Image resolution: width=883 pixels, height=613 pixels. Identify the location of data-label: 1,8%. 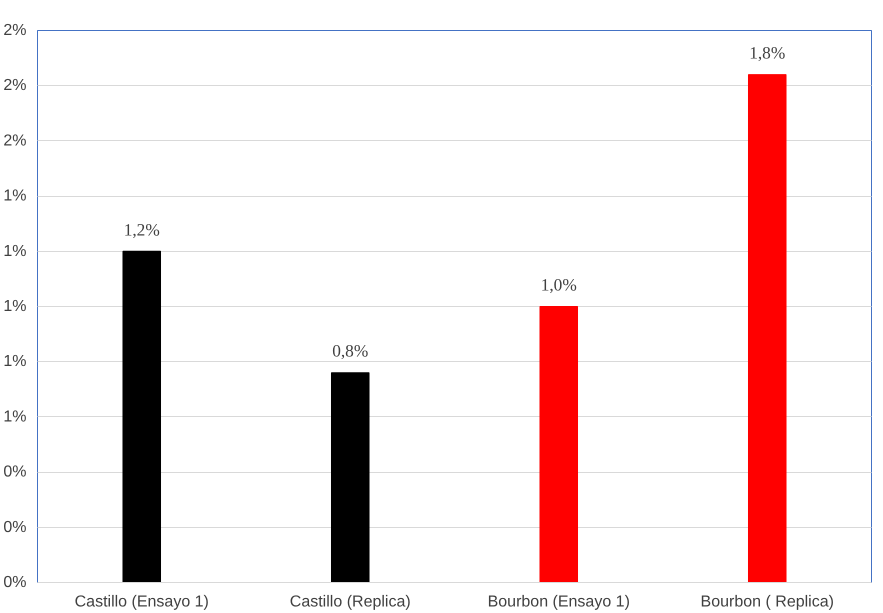
(767, 53).